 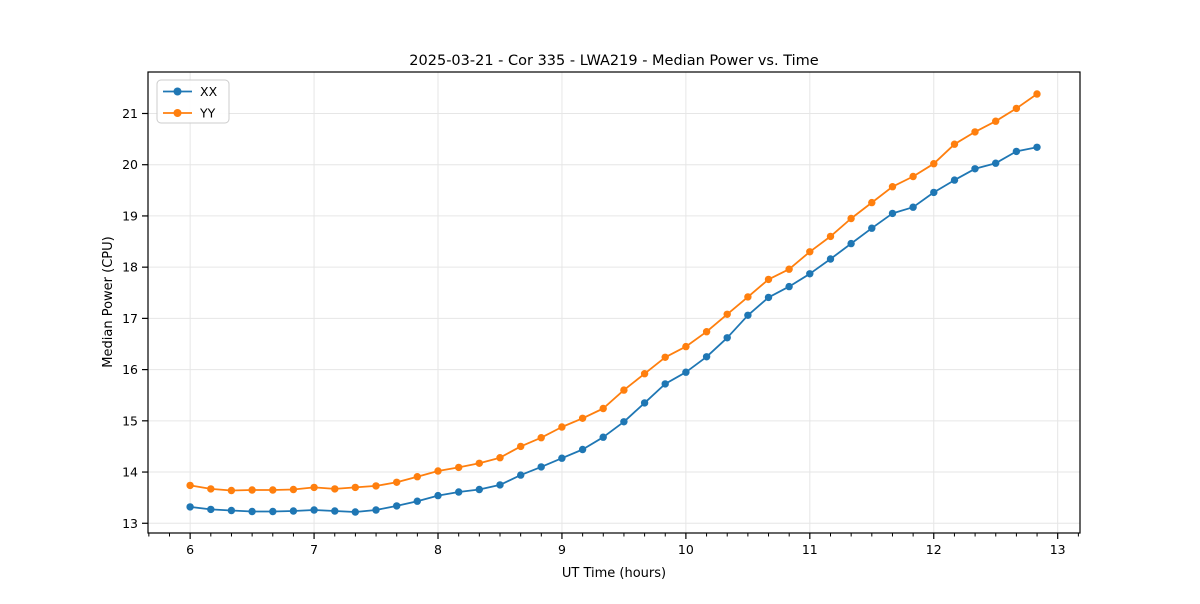 What do you see at coordinates (209, 91) in the screenshot?
I see `legend-label-xx: XX` at bounding box center [209, 91].